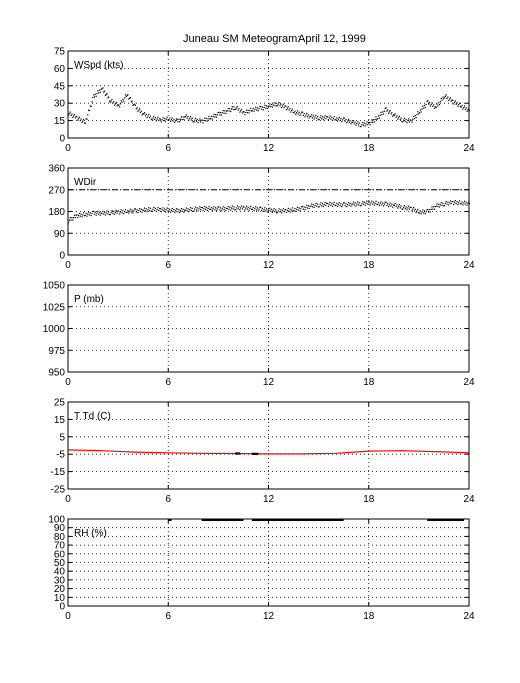 Image resolution: width=520 pixels, height=683 pixels. Describe the element at coordinates (54, 329) in the screenshot. I see `y-tick-label: 1000` at that location.